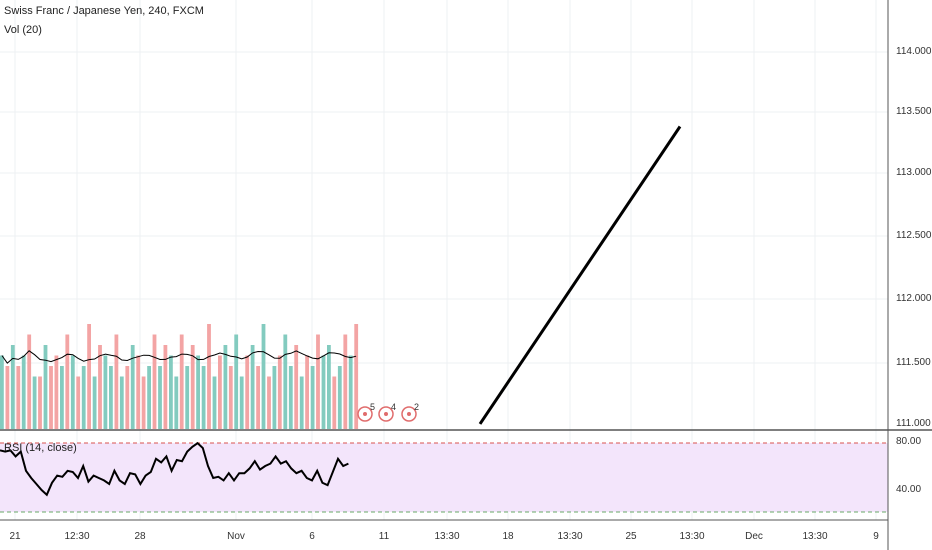 Image resolution: width=932 pixels, height=550 pixels. What do you see at coordinates (914, 298) in the screenshot?
I see `price-label: 112.000` at bounding box center [914, 298].